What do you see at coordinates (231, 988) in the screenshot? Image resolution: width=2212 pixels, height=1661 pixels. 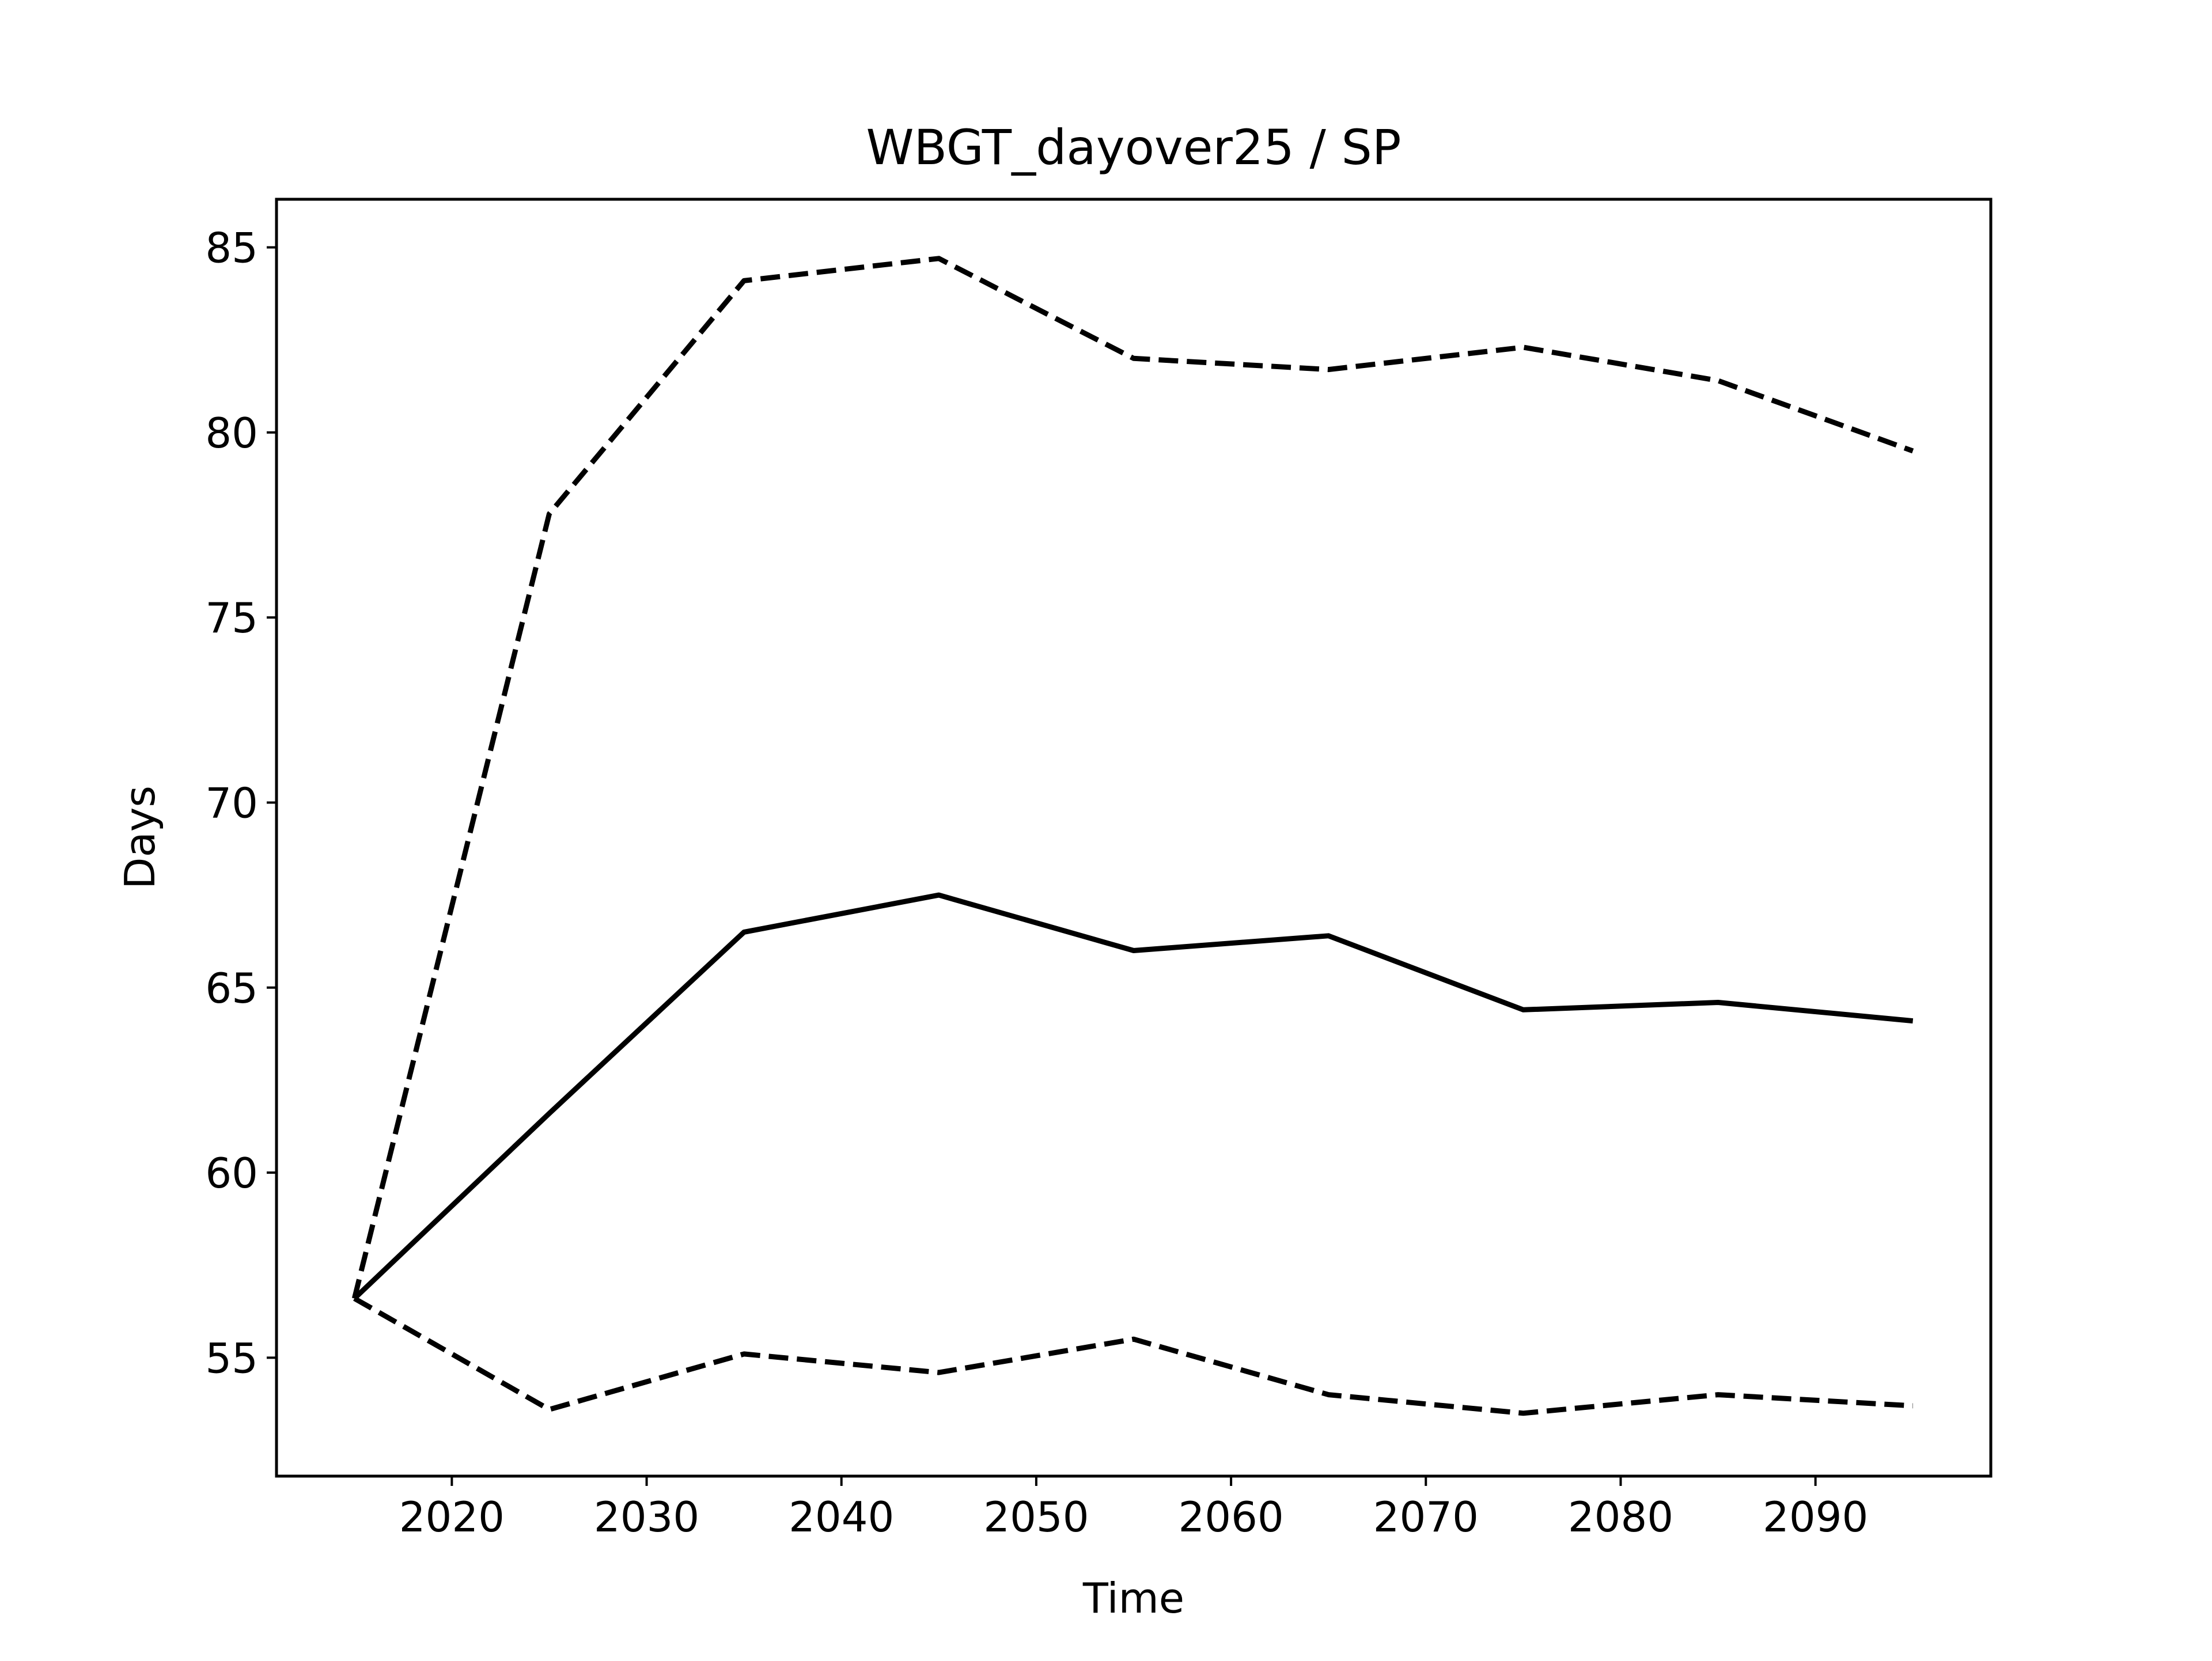 I see `y-tick-label: 65` at bounding box center [231, 988].